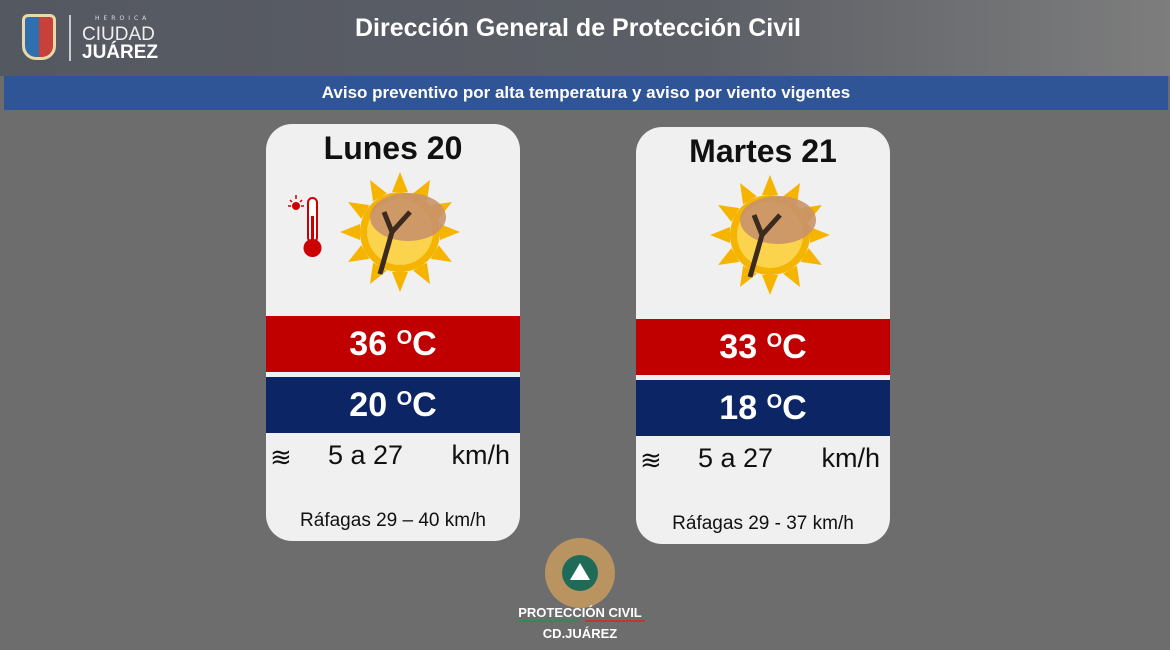 This screenshot has height=650, width=1170. What do you see at coordinates (118, 34) in the screenshot?
I see `logo-ciudad: CIUDAD` at bounding box center [118, 34].